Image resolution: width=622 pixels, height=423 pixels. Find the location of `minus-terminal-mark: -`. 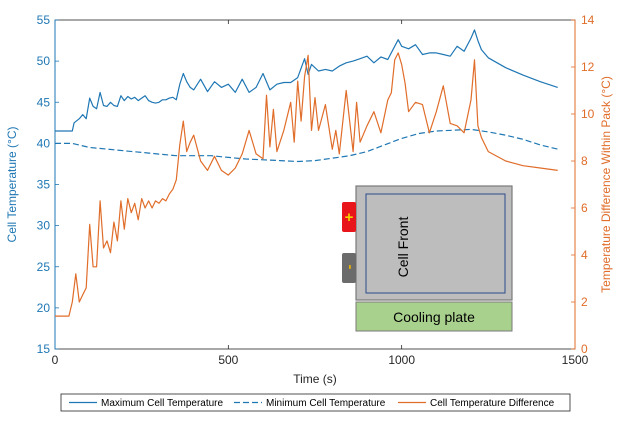

minus-terminal-mark: - is located at coordinates (350, 267).